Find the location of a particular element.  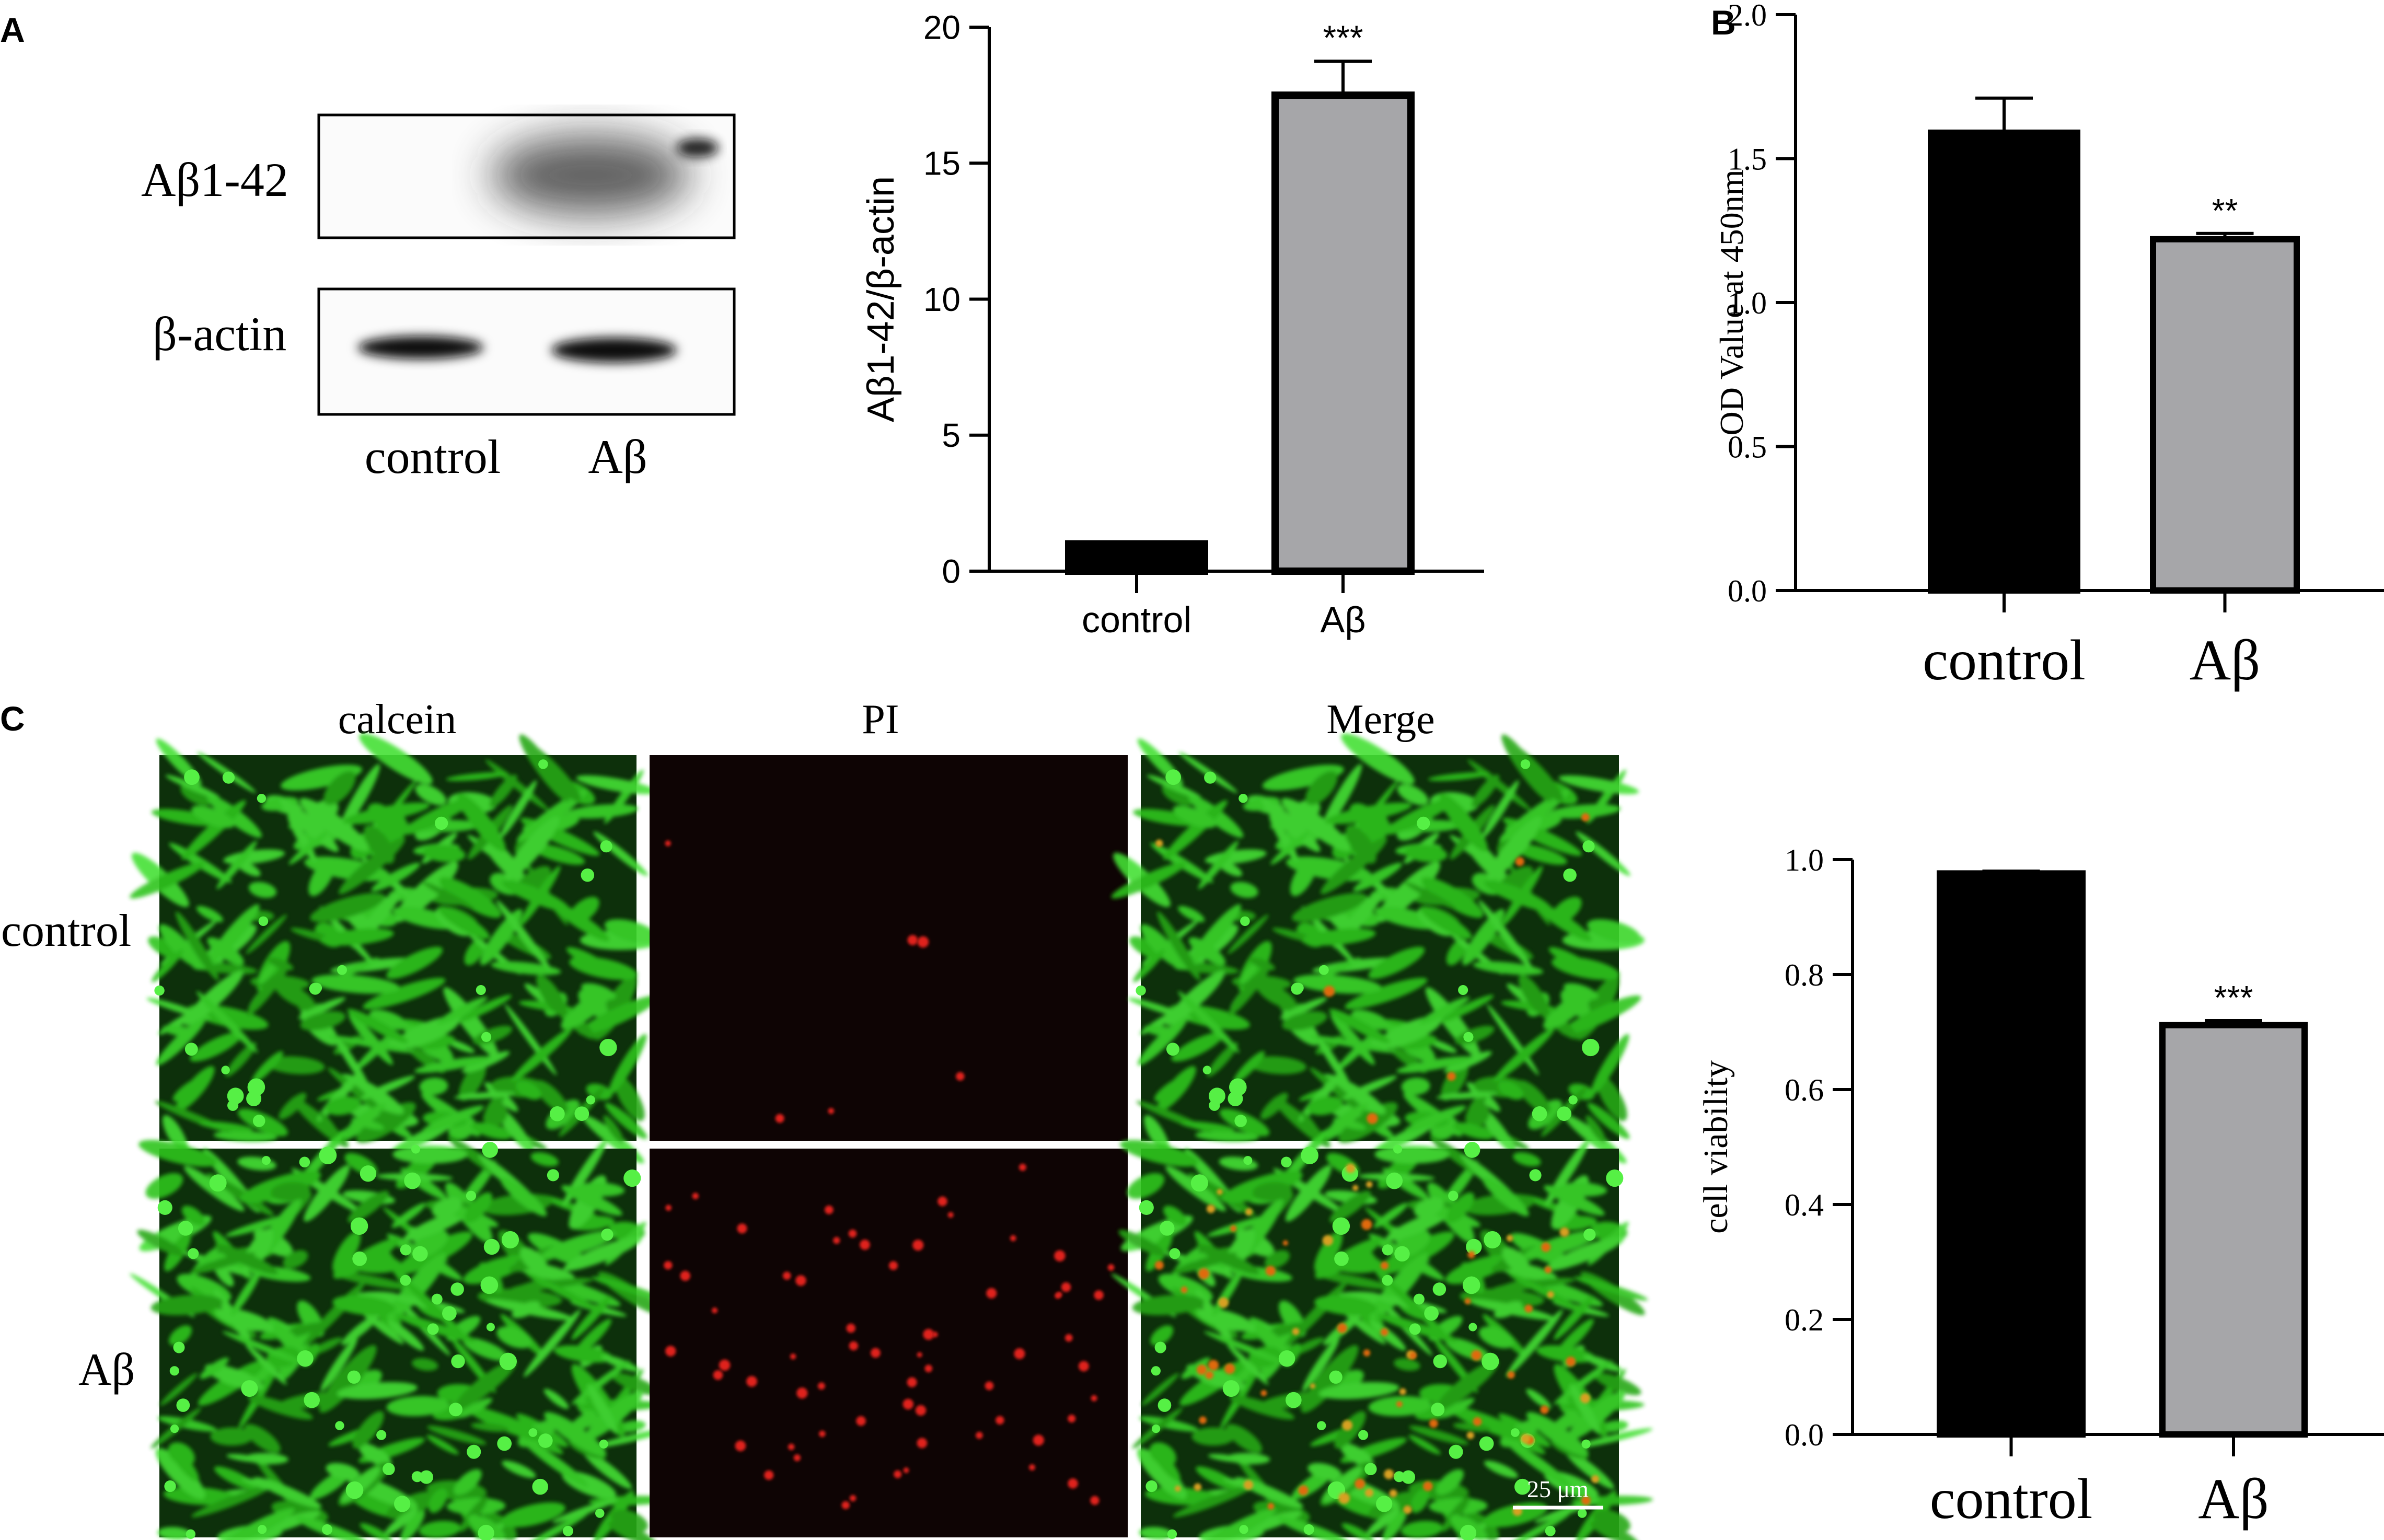

calcein-cells is located at coordinates (396, 948).